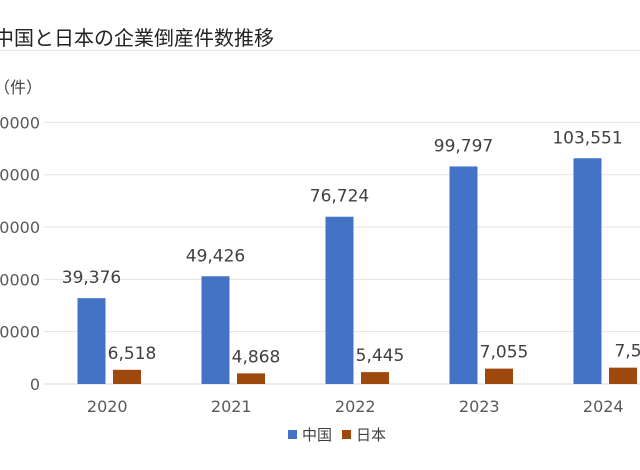 This screenshot has height=470, width=640. I want to click on data-label-china: 103,551, so click(587, 138).